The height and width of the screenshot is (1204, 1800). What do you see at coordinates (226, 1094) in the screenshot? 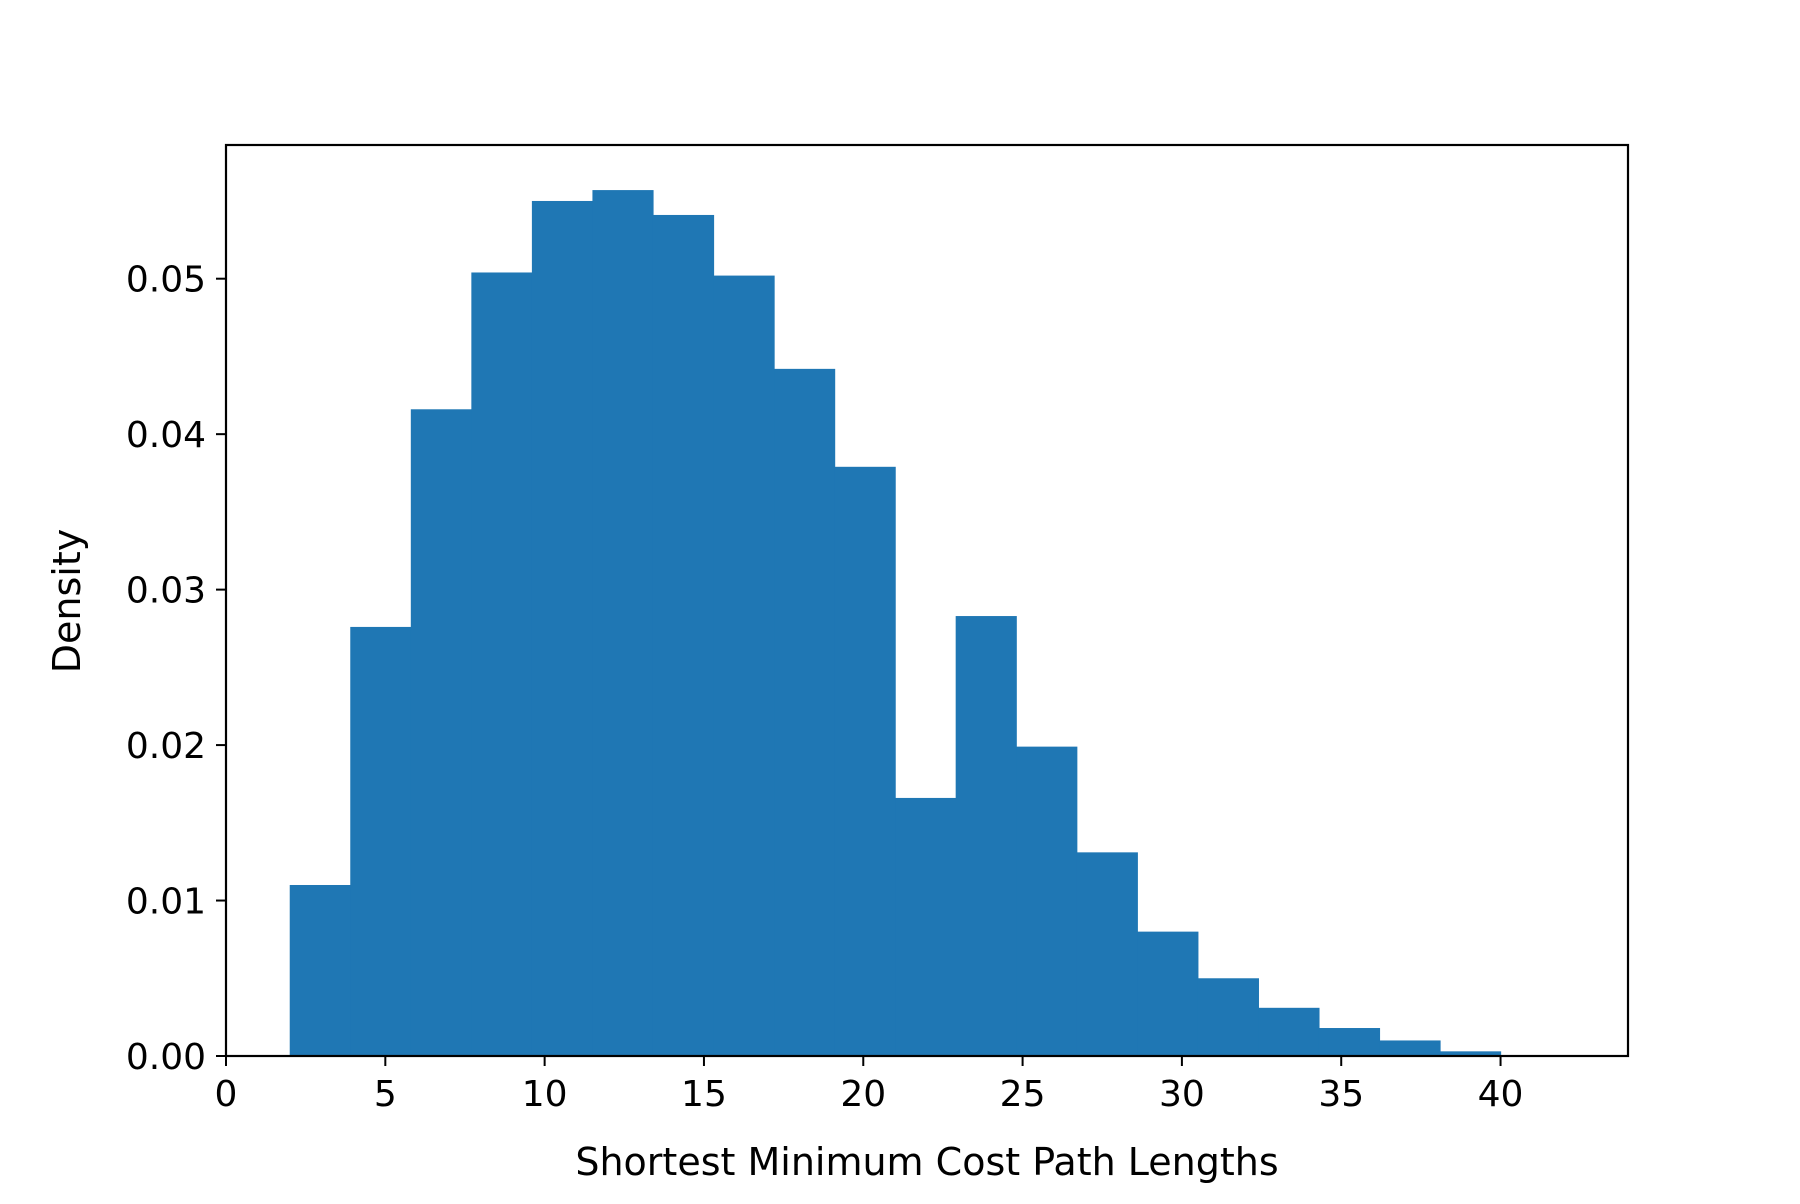
I see `x-tick-label: 0` at bounding box center [226, 1094].